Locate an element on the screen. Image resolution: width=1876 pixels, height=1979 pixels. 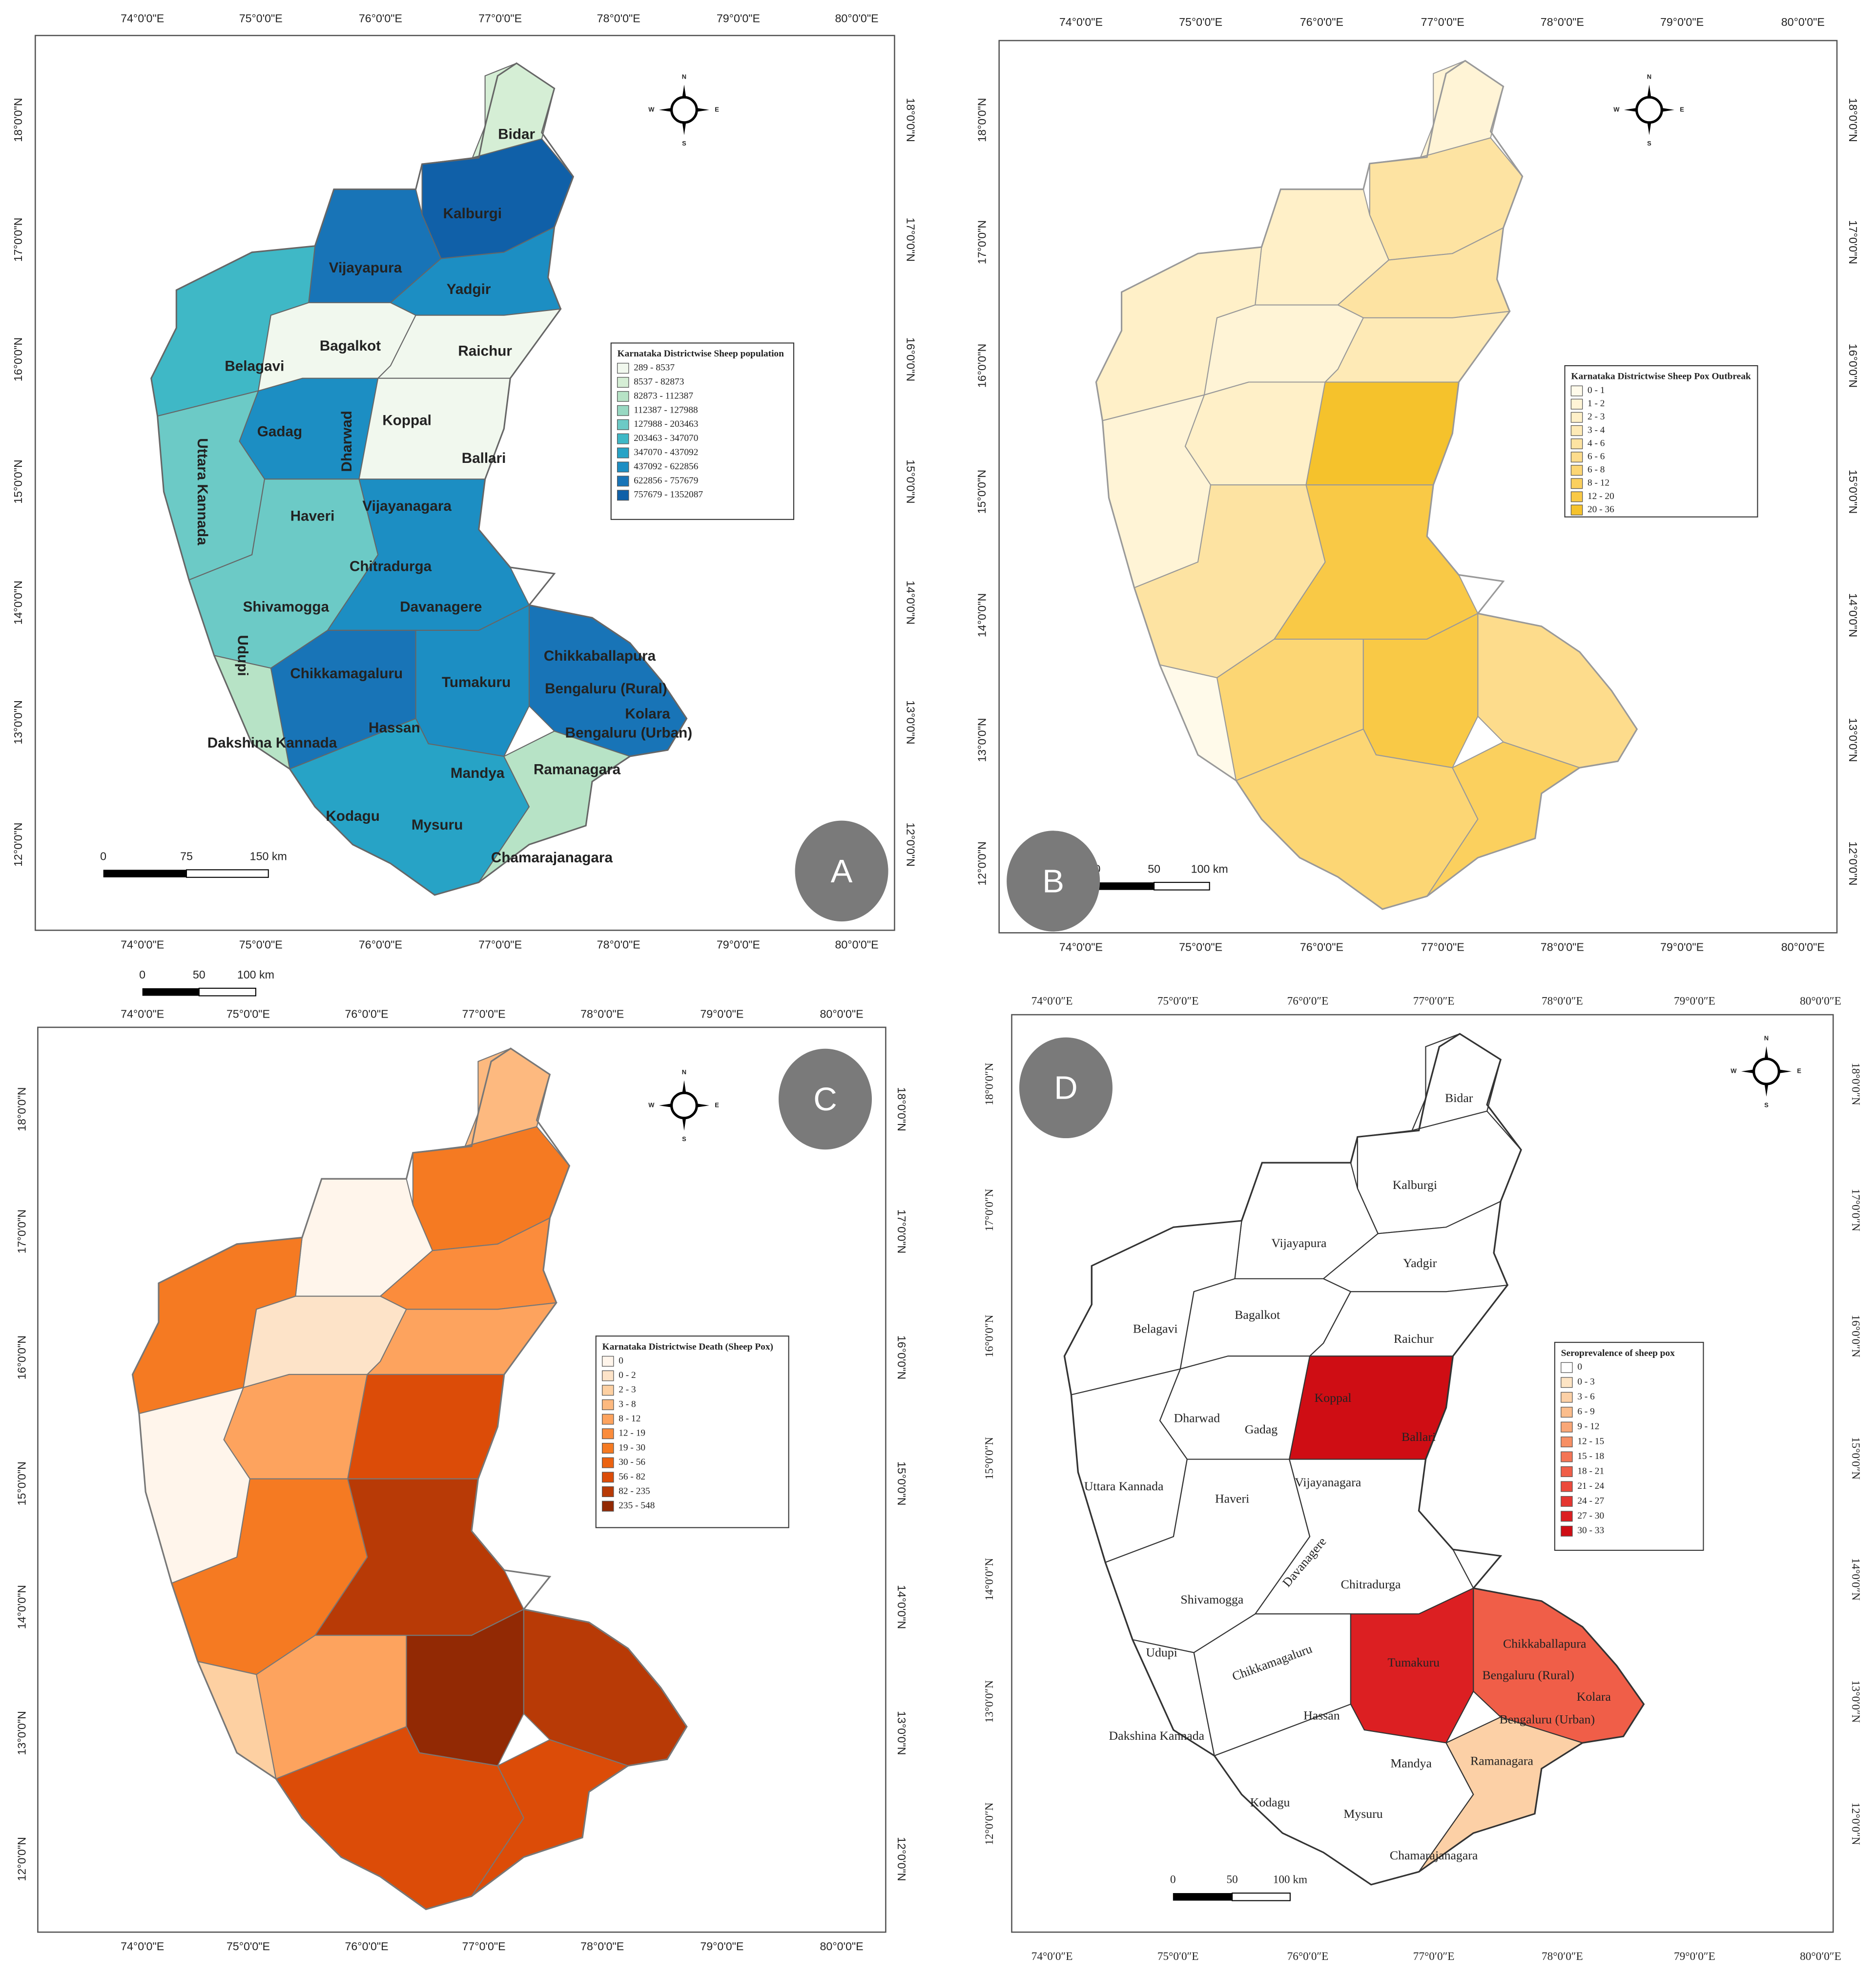
district-label: Bagalkot is located at coordinates (1257, 1315).